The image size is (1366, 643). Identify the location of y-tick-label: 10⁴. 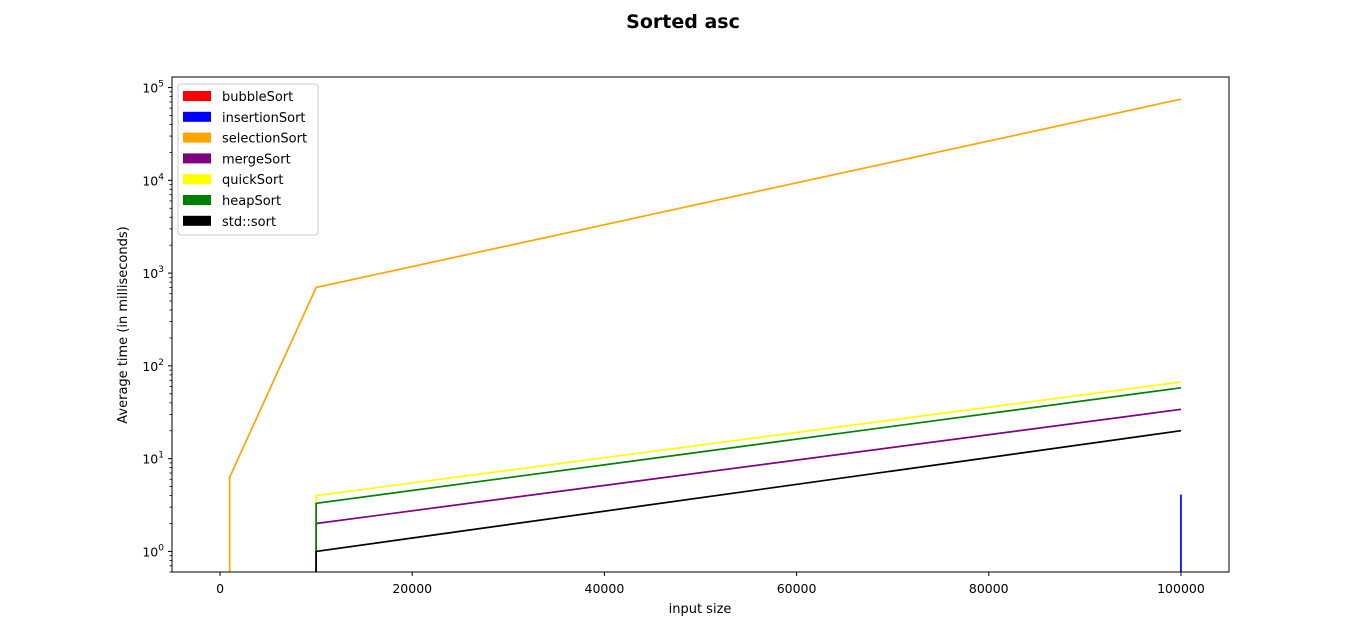
(153, 180).